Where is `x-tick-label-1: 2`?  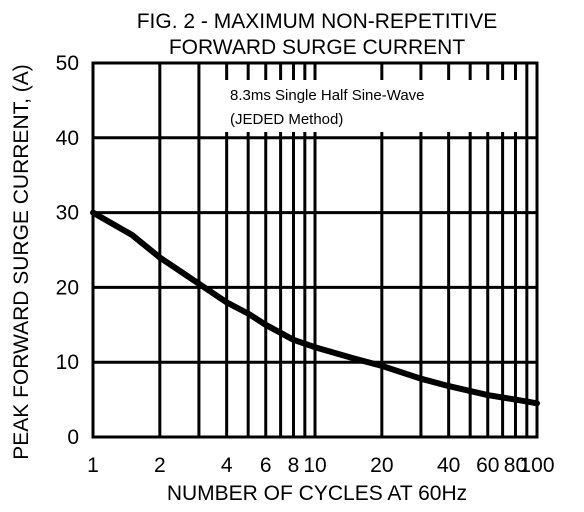 x-tick-label-1: 2 is located at coordinates (160, 465).